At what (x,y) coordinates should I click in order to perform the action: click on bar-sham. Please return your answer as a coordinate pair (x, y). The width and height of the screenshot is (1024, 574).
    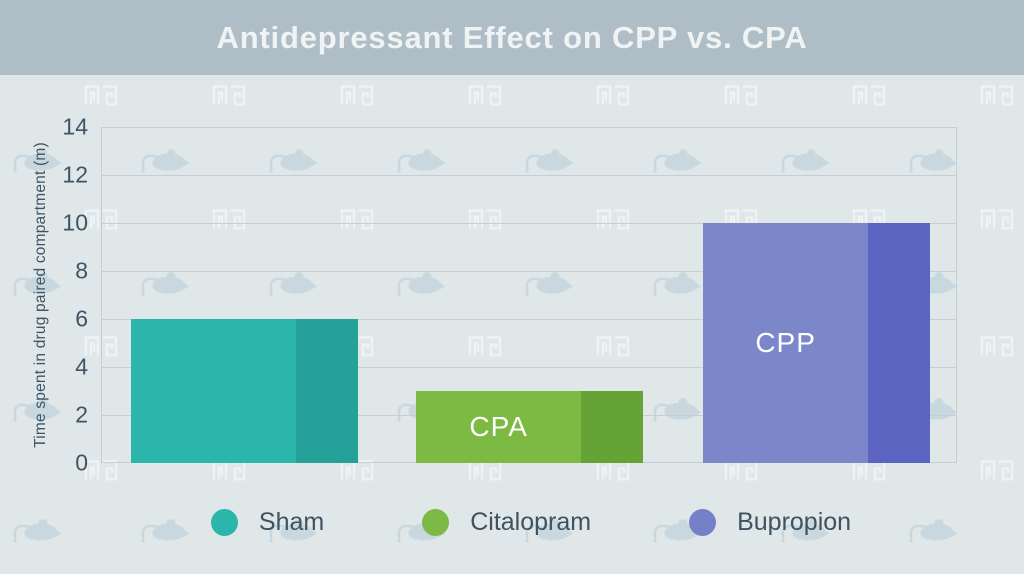
    Looking at the image, I should click on (244, 391).